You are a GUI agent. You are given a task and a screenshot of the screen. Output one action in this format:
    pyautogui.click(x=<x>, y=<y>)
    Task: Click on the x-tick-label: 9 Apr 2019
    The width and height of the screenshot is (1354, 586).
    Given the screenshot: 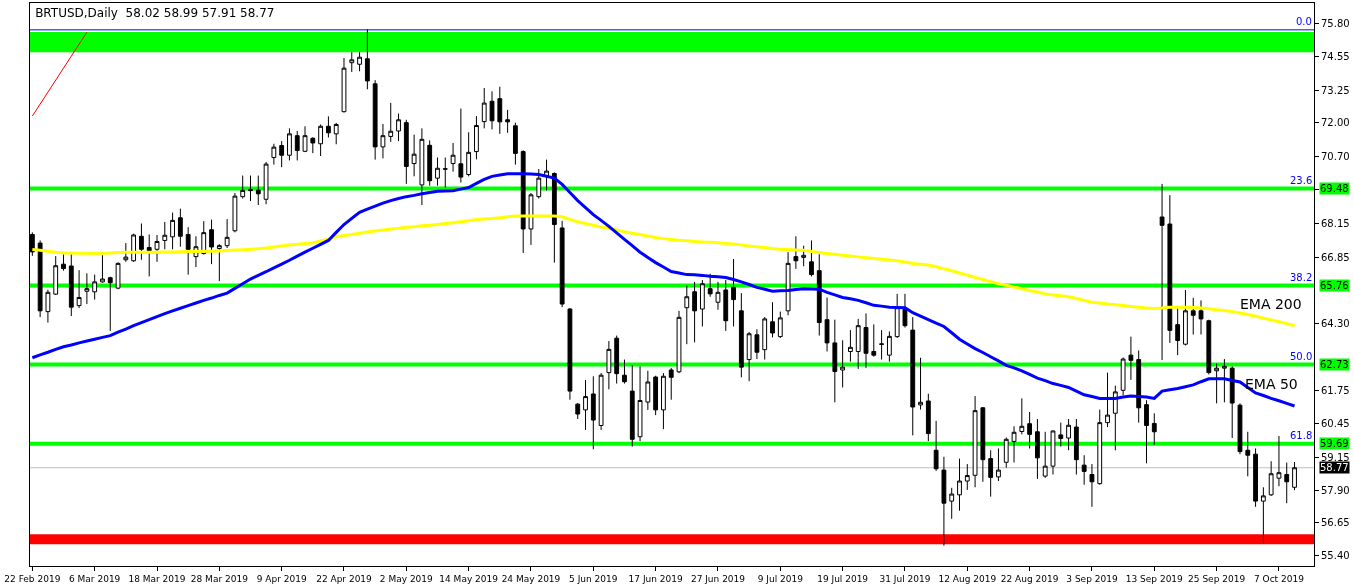 What is the action you would take?
    pyautogui.click(x=281, y=578)
    